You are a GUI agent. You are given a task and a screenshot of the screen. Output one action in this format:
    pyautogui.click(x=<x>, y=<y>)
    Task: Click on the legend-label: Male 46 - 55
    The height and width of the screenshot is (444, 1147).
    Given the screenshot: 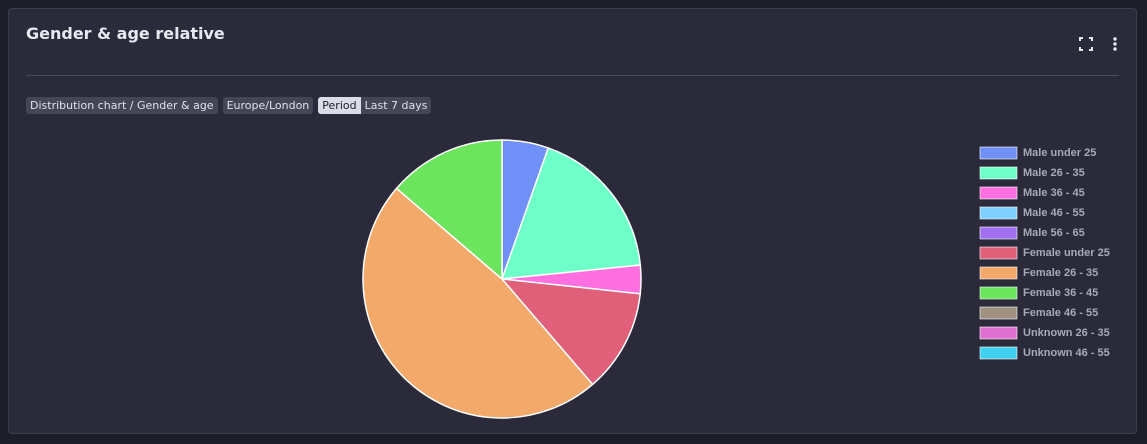 What is the action you would take?
    pyautogui.click(x=1054, y=213)
    